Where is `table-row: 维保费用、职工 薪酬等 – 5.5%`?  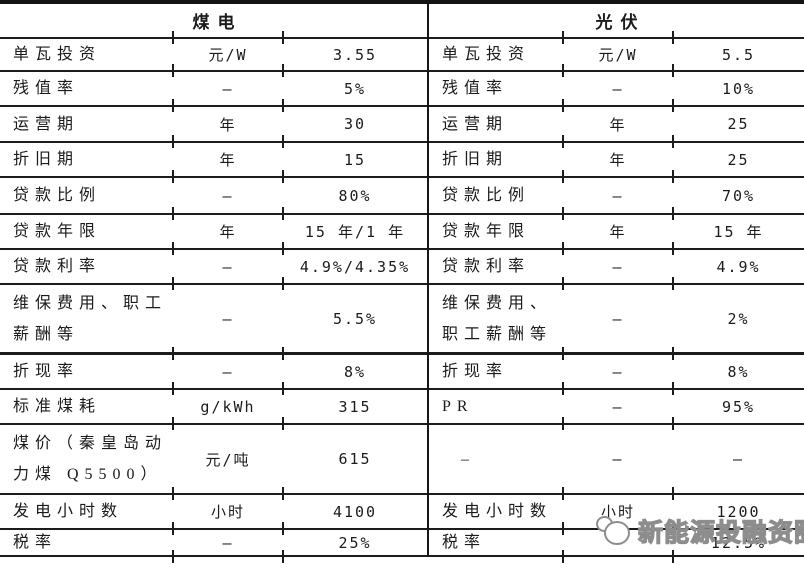 table-row: 维保费用、职工 薪酬等 – 5.5% is located at coordinates (213, 316).